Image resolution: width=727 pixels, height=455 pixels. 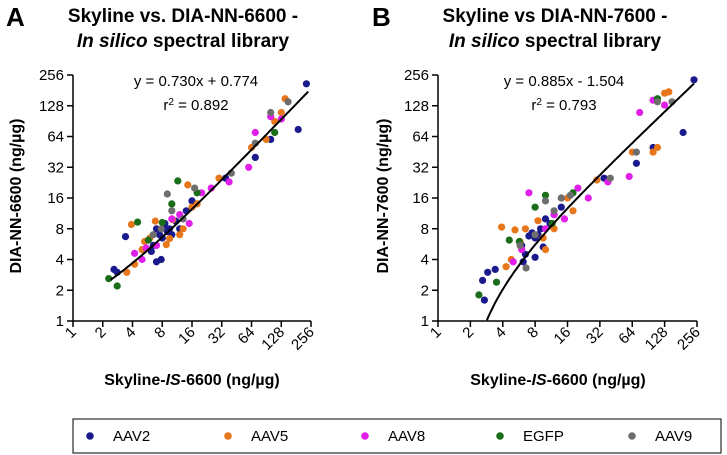 I want to click on panel-b-y-tick-label: 1, so click(x=425, y=321).